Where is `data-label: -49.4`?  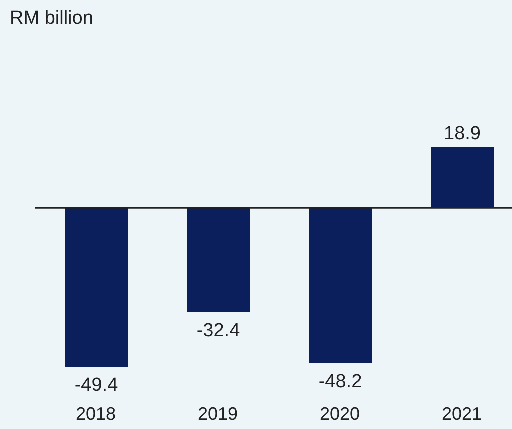
data-label: -49.4 is located at coordinates (96, 385).